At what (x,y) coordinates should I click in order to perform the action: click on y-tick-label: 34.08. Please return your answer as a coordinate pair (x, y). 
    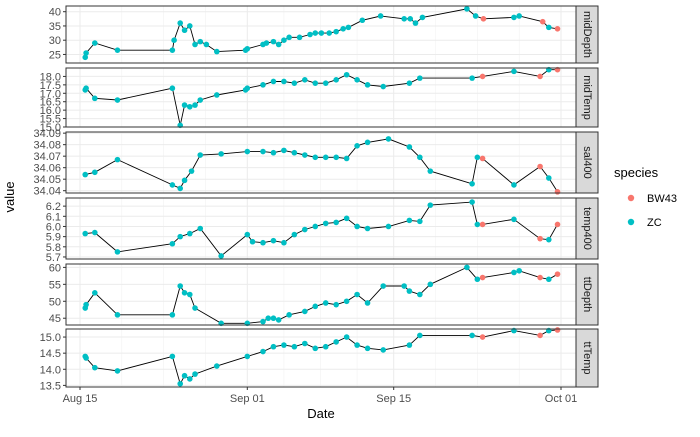
    Looking at the image, I should click on (47, 146).